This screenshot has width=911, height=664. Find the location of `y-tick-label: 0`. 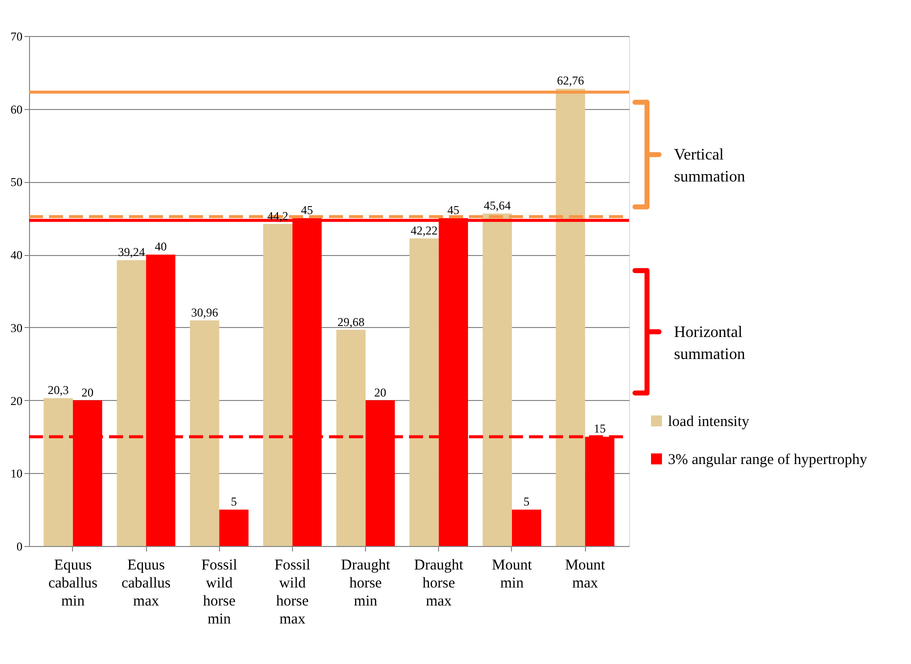

y-tick-label: 0 is located at coordinates (19, 547).